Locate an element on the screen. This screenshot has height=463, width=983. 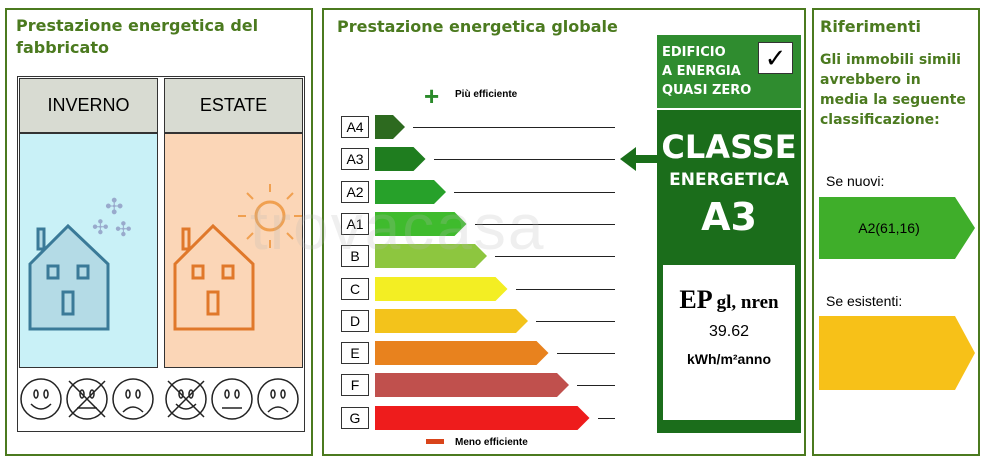
class-arrow-C is located at coordinates (441, 288).